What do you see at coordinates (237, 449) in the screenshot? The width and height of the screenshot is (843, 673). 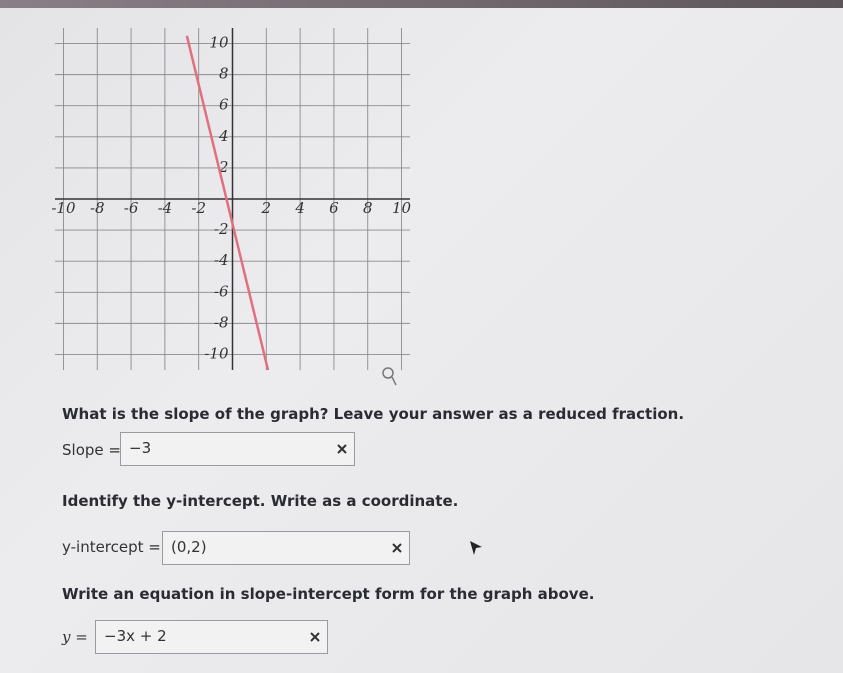 I see `answer-box: −3` at bounding box center [237, 449].